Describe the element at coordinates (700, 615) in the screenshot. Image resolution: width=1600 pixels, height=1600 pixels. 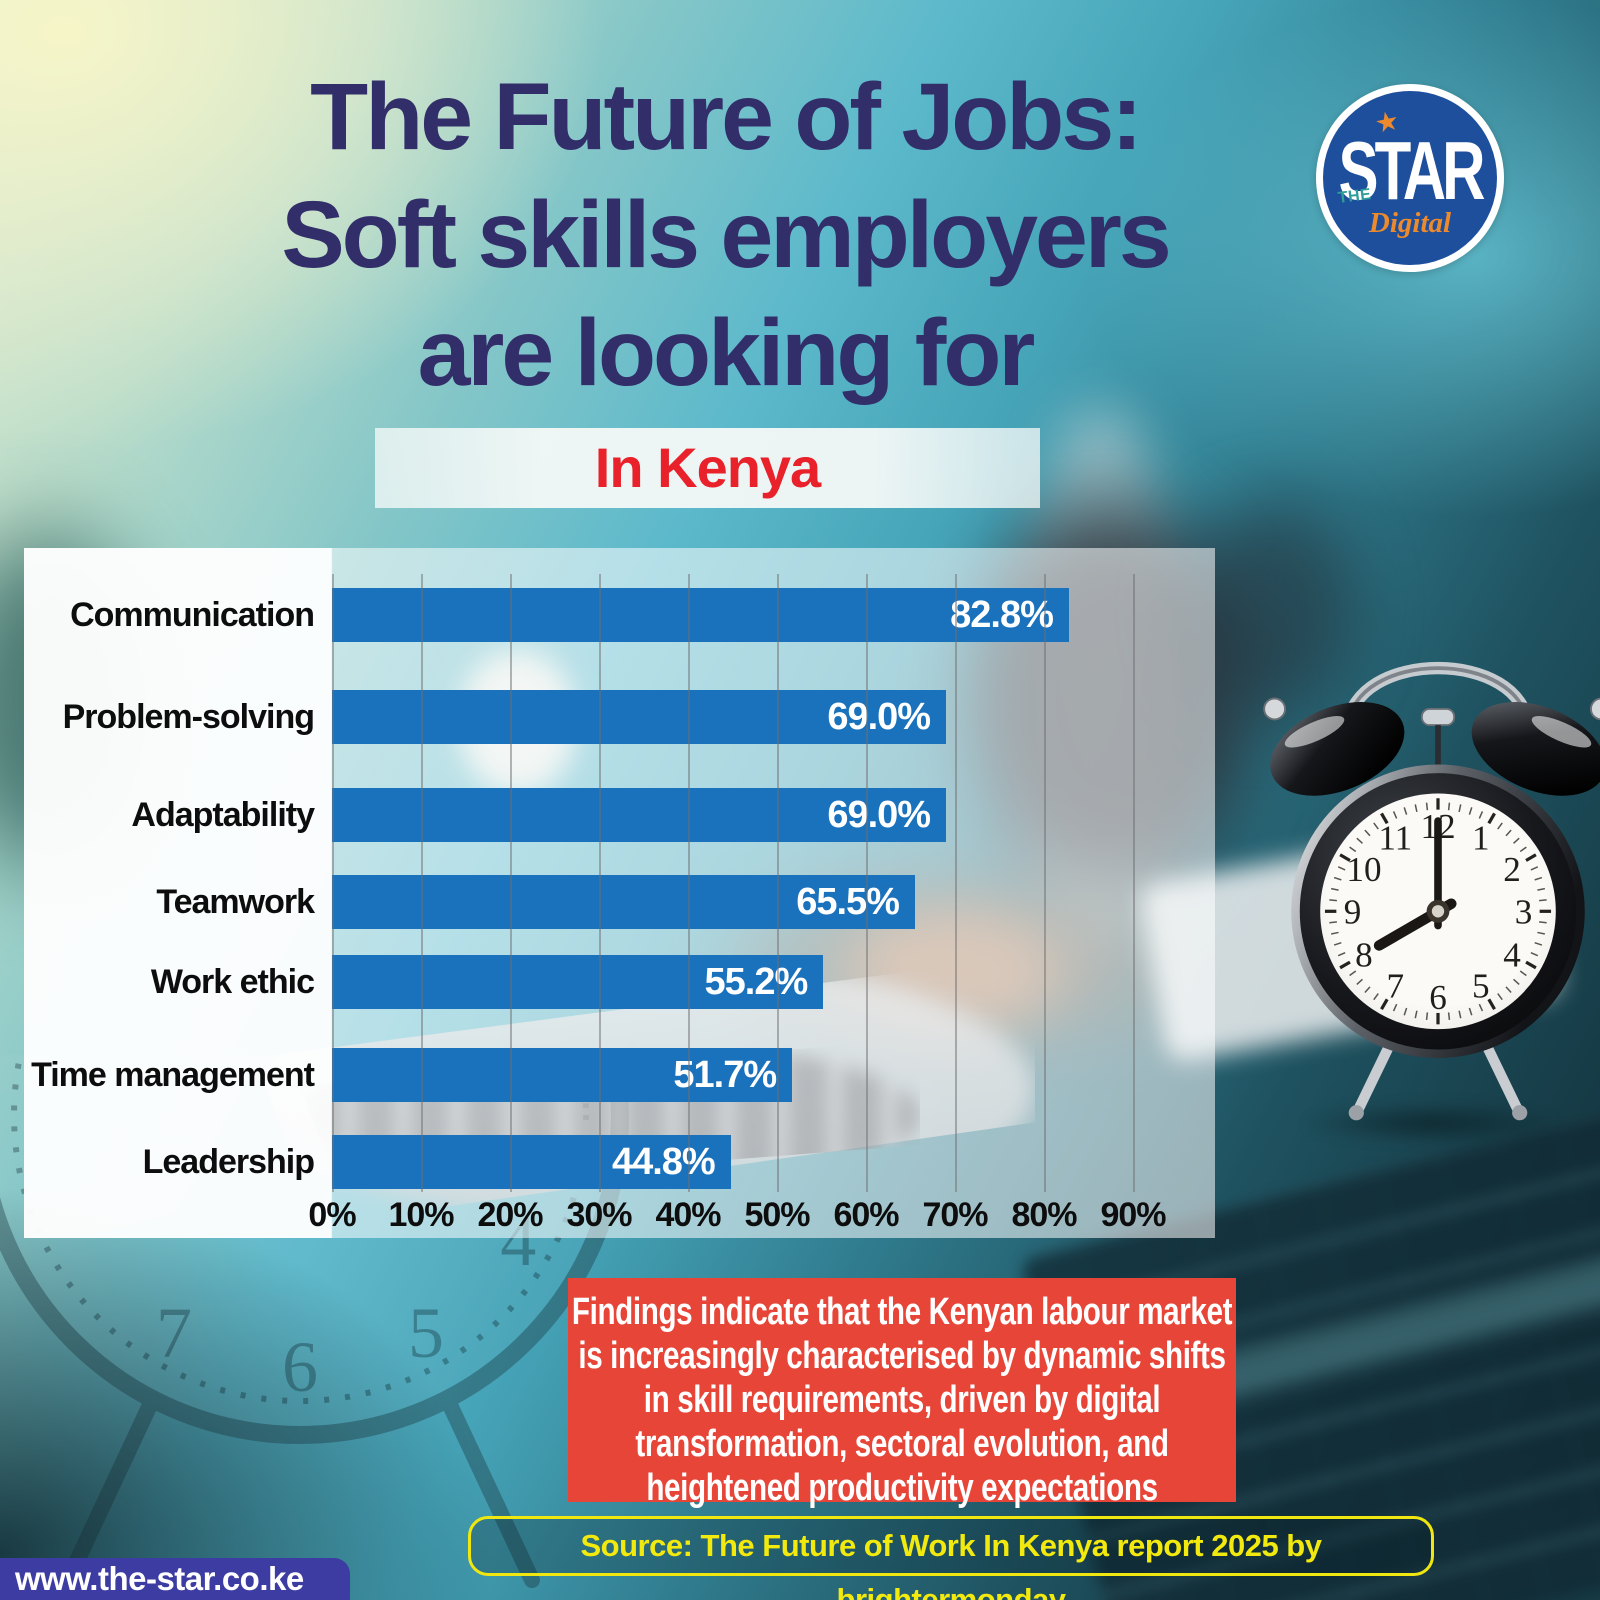
I see `bar: 82.8%` at that location.